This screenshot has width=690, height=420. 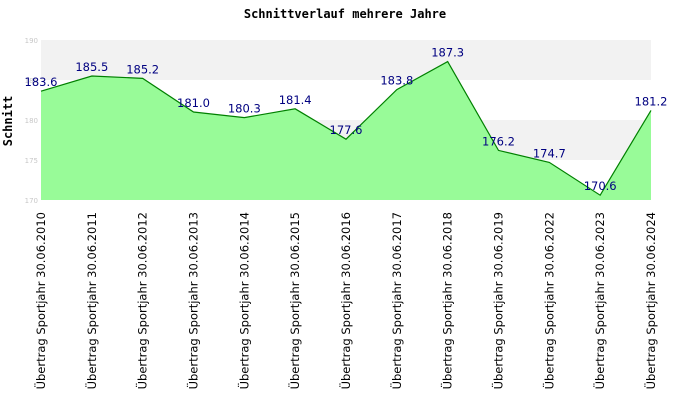 I want to click on x-tick-label: Übertrag Sportjahr 30.06.2011, so click(x=91, y=300).